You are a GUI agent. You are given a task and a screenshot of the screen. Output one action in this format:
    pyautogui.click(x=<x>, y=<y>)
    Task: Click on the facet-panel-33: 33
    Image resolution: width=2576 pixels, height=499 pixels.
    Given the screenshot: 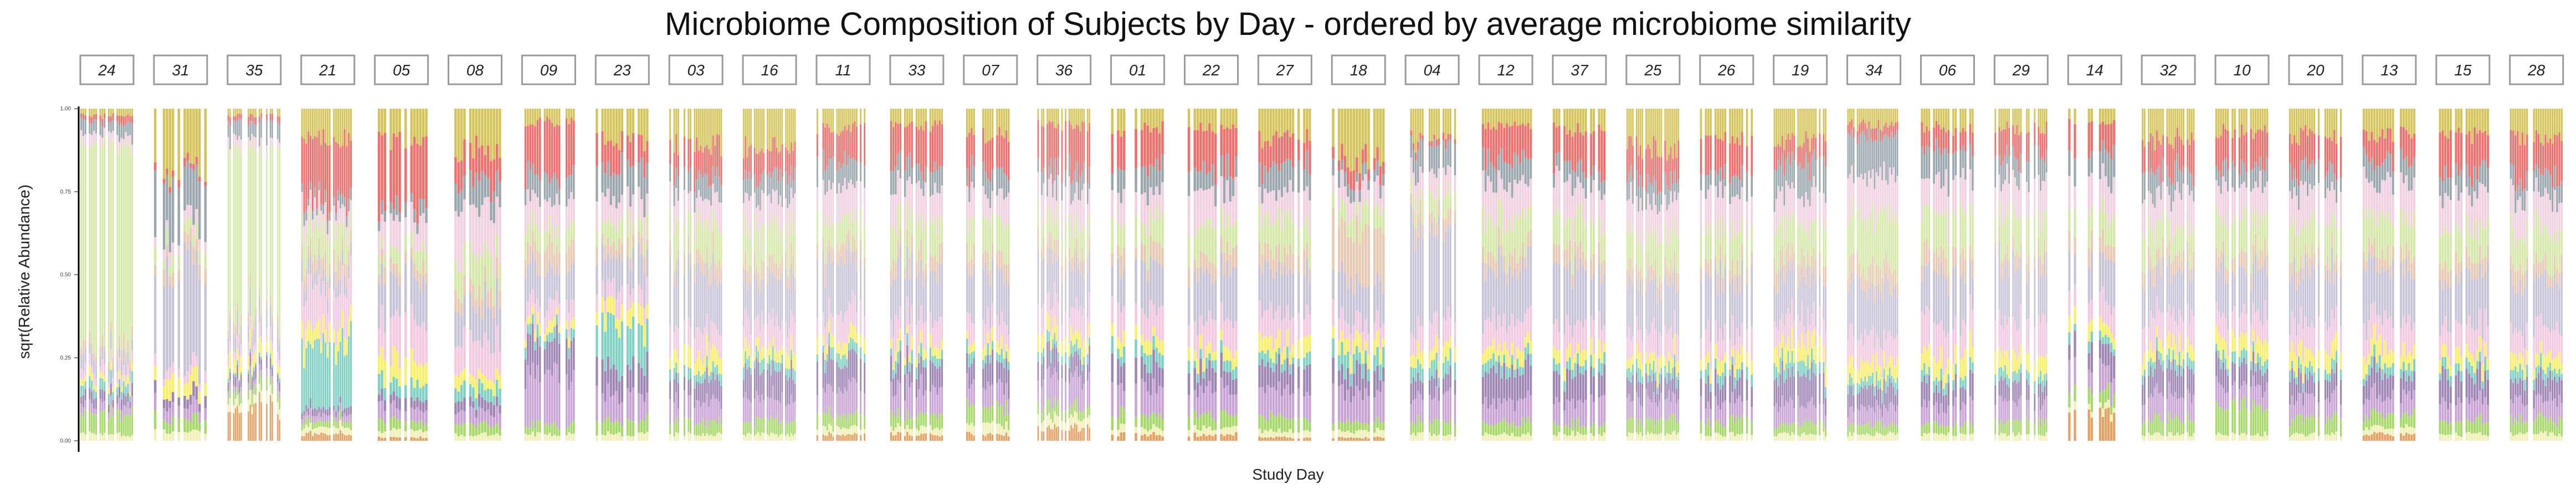 What is the action you would take?
    pyautogui.click(x=917, y=247)
    